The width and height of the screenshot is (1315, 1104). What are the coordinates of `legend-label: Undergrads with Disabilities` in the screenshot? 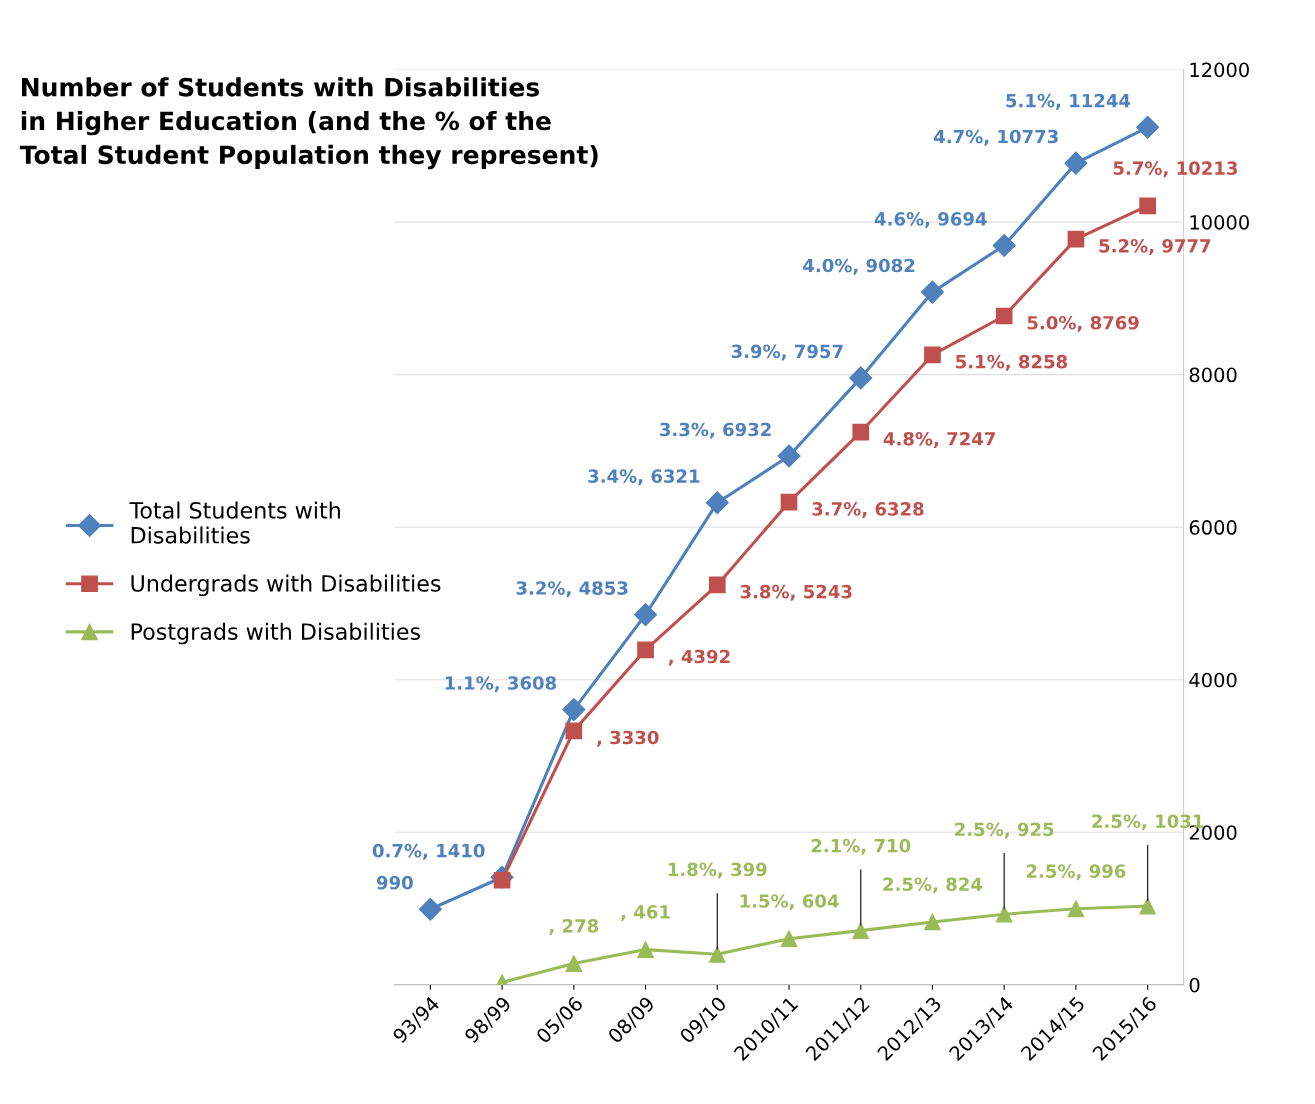 It's located at (286, 585).